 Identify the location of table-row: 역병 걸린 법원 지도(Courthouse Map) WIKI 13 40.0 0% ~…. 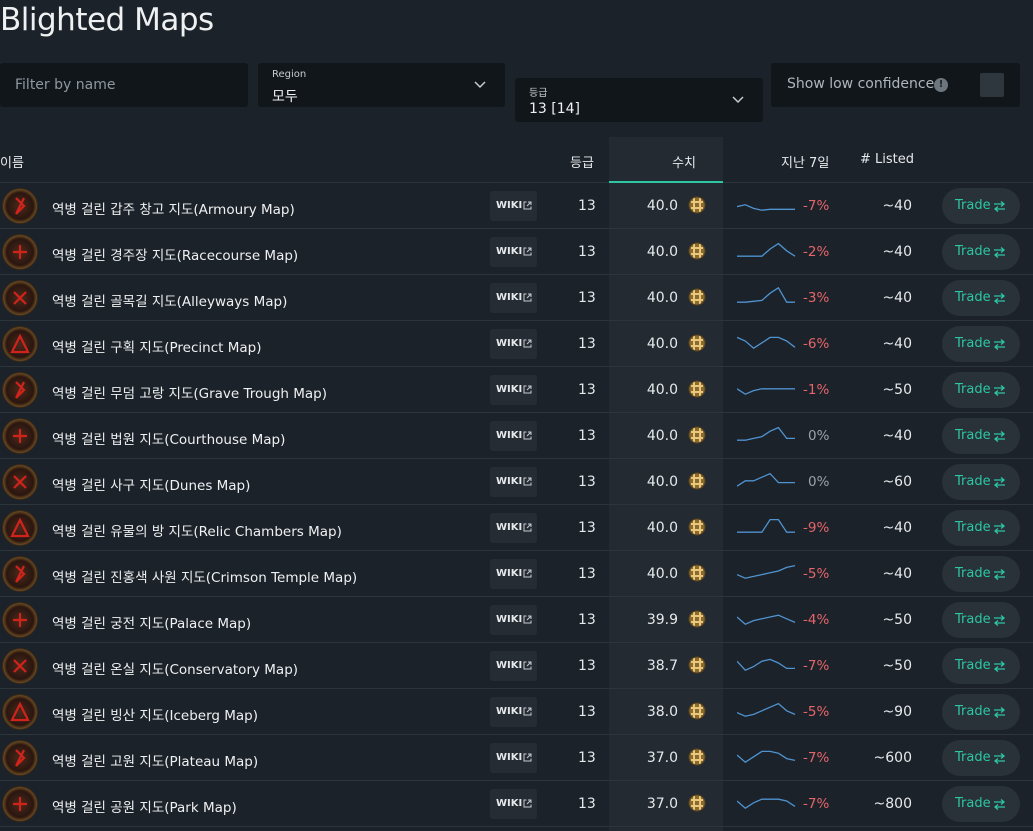
(516, 436).